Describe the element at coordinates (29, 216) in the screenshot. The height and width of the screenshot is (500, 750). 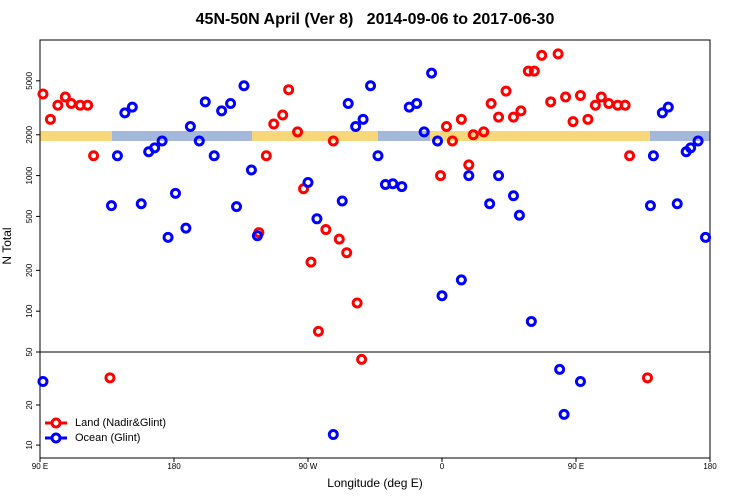
I see `y-tick-label: 500` at that location.